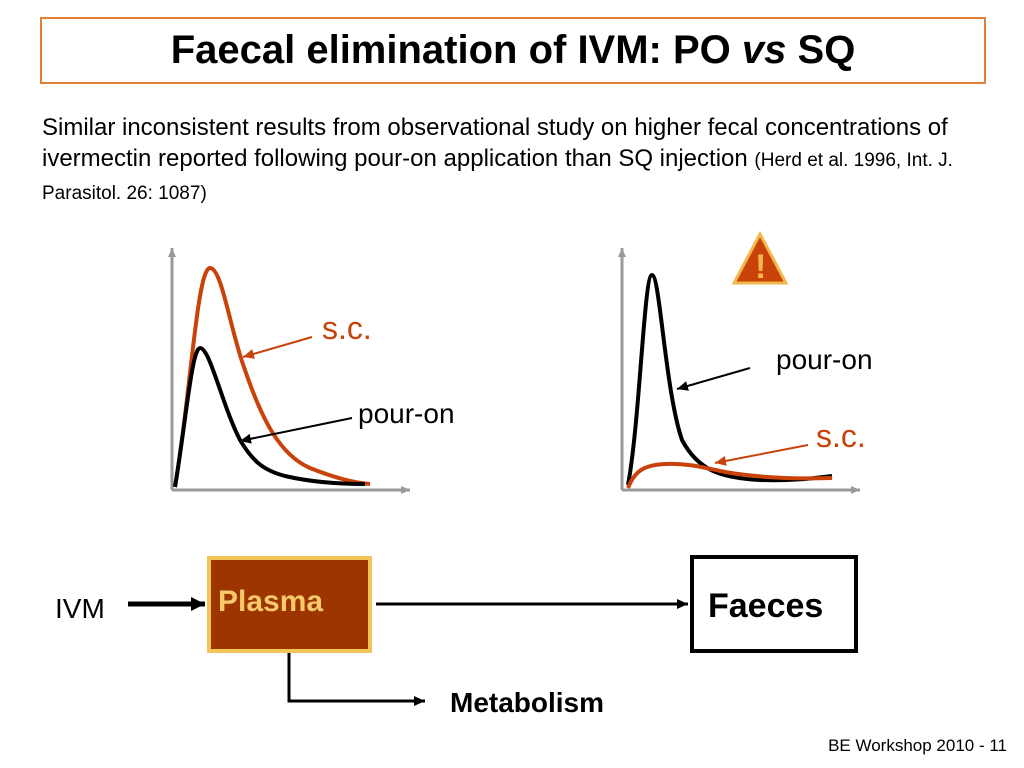  Describe the element at coordinates (271, 601) in the screenshot. I see `plasma-label: Plasma` at that location.